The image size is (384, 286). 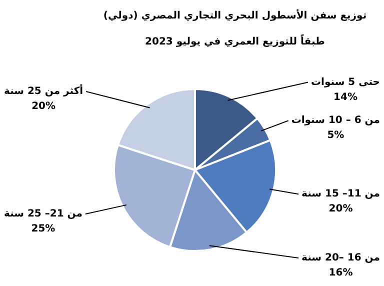 I want to click on slice-label: حتى 5 سنوات, so click(x=345, y=82).